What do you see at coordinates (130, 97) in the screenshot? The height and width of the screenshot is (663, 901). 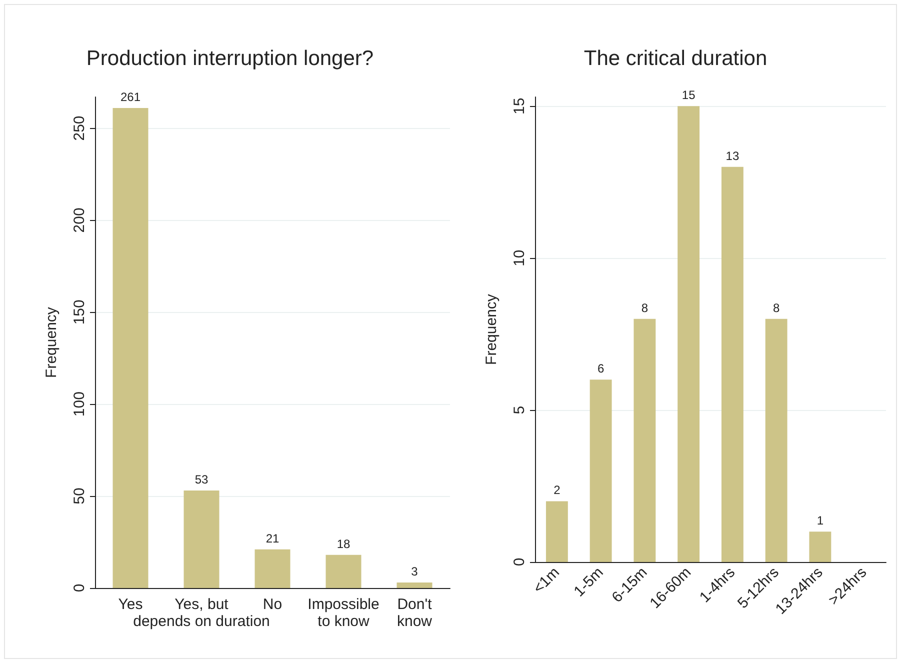 I see `data-label: 261` at bounding box center [130, 97].